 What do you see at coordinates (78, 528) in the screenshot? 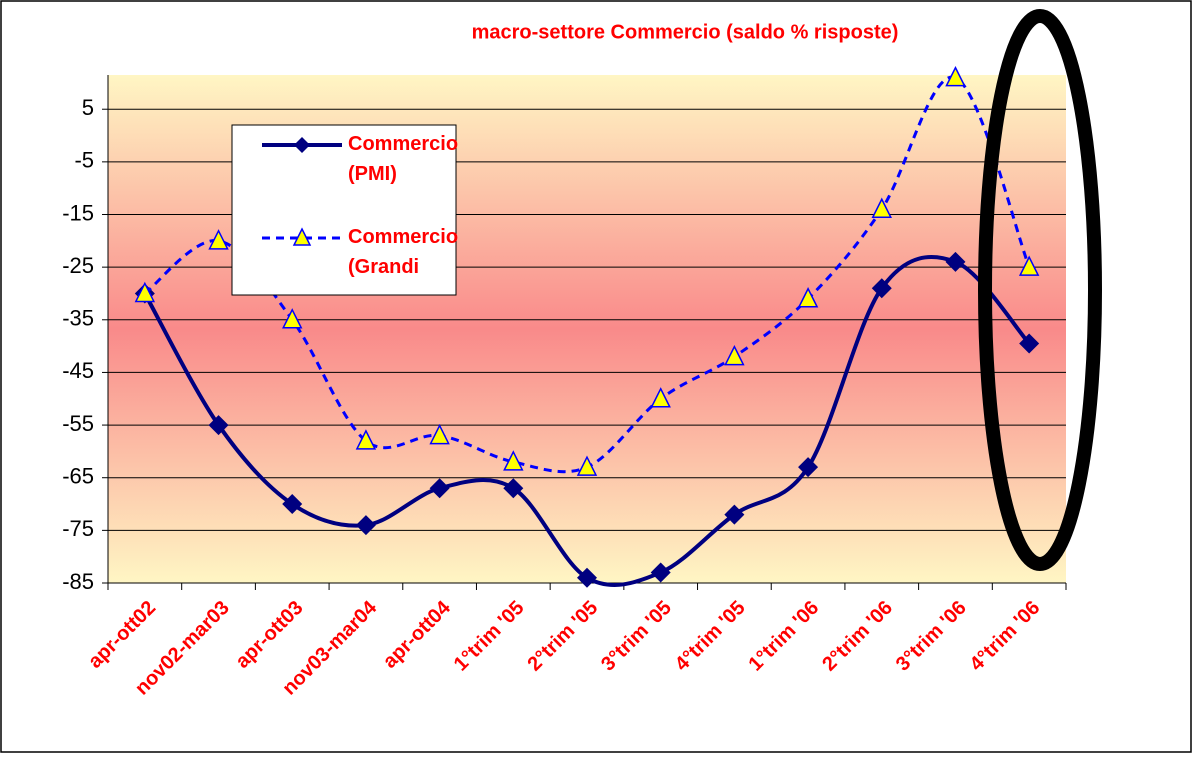
I see `y-tick-label: -75` at bounding box center [78, 528].